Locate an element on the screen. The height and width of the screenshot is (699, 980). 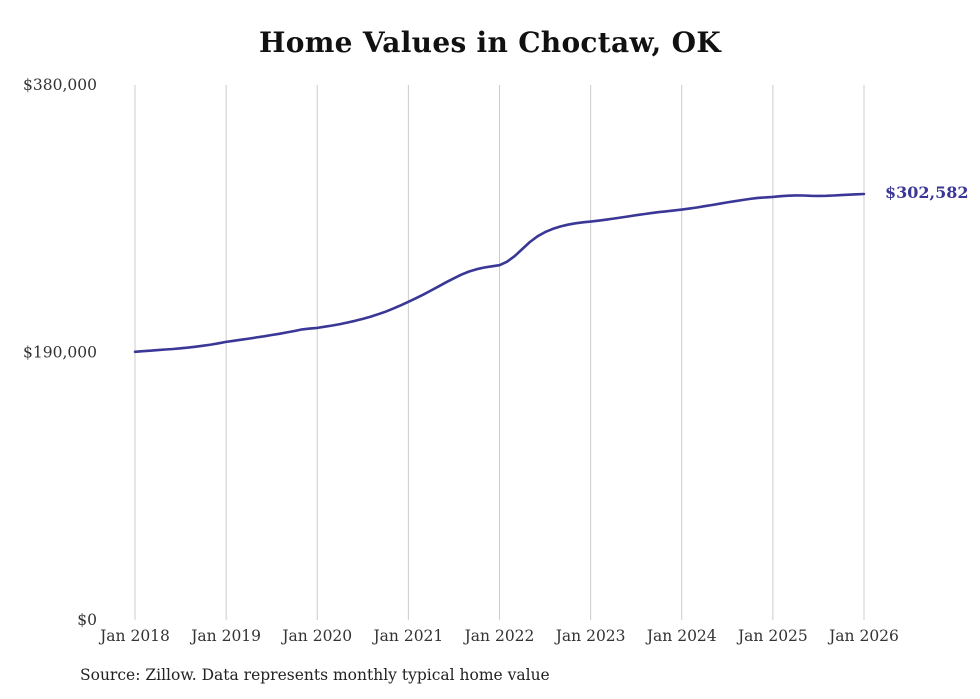
x-tick-label: Jan 2023 is located at coordinates (590, 636).